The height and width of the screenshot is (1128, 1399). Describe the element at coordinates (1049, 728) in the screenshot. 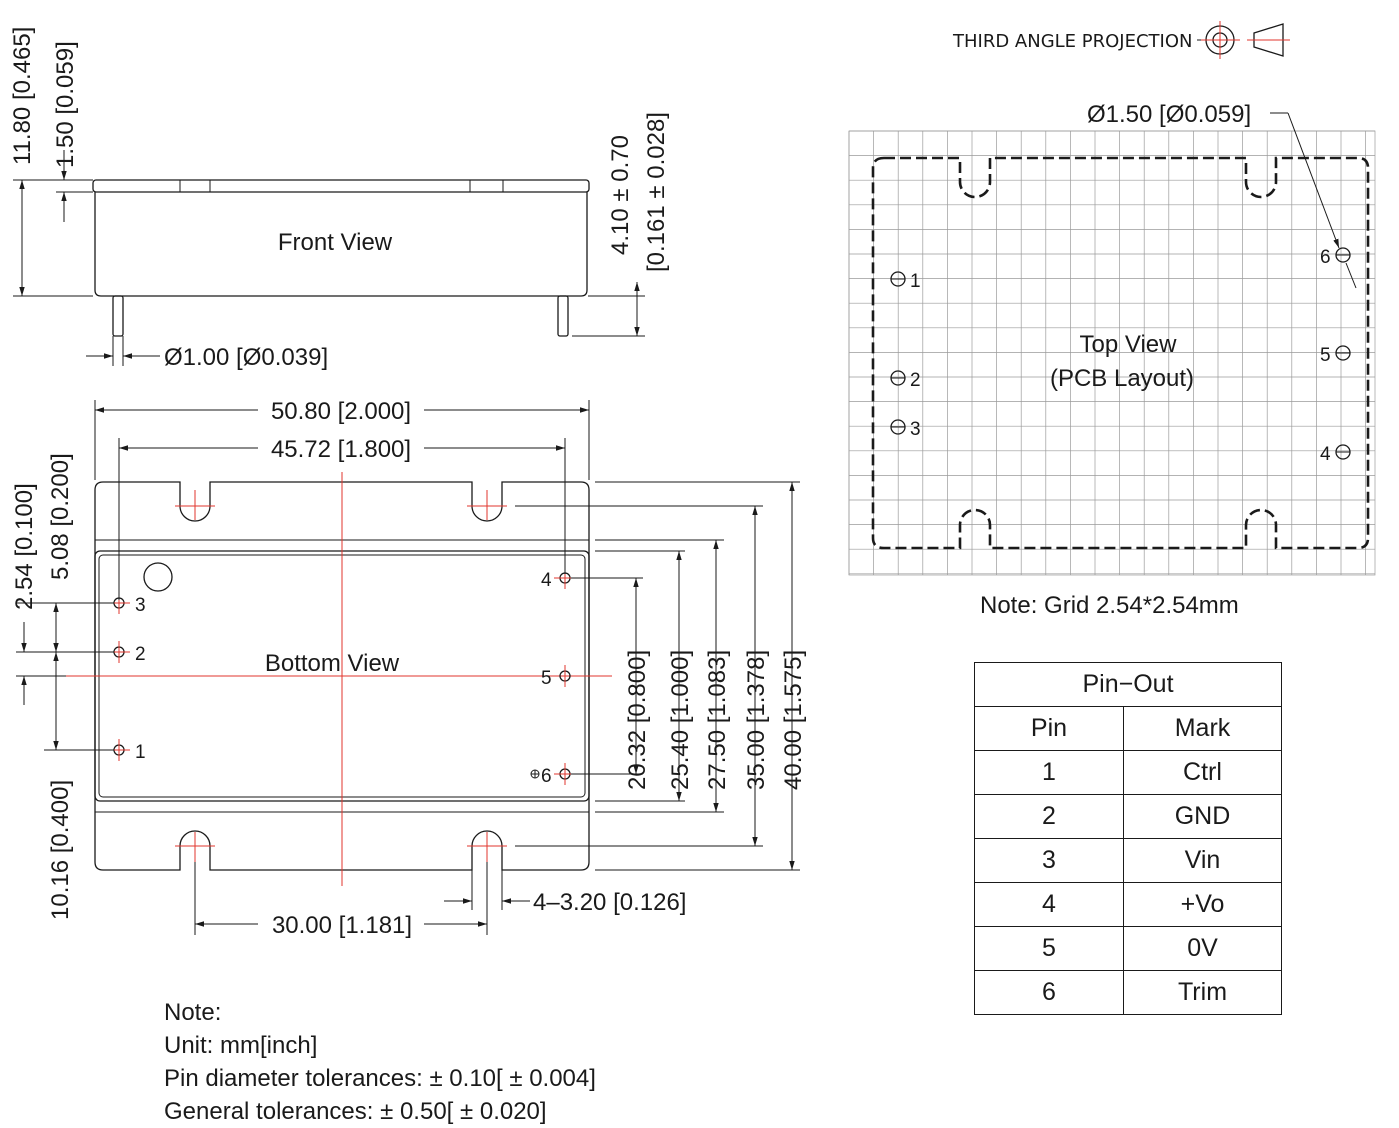

I see `pinout-header-pin: Pin` at that location.